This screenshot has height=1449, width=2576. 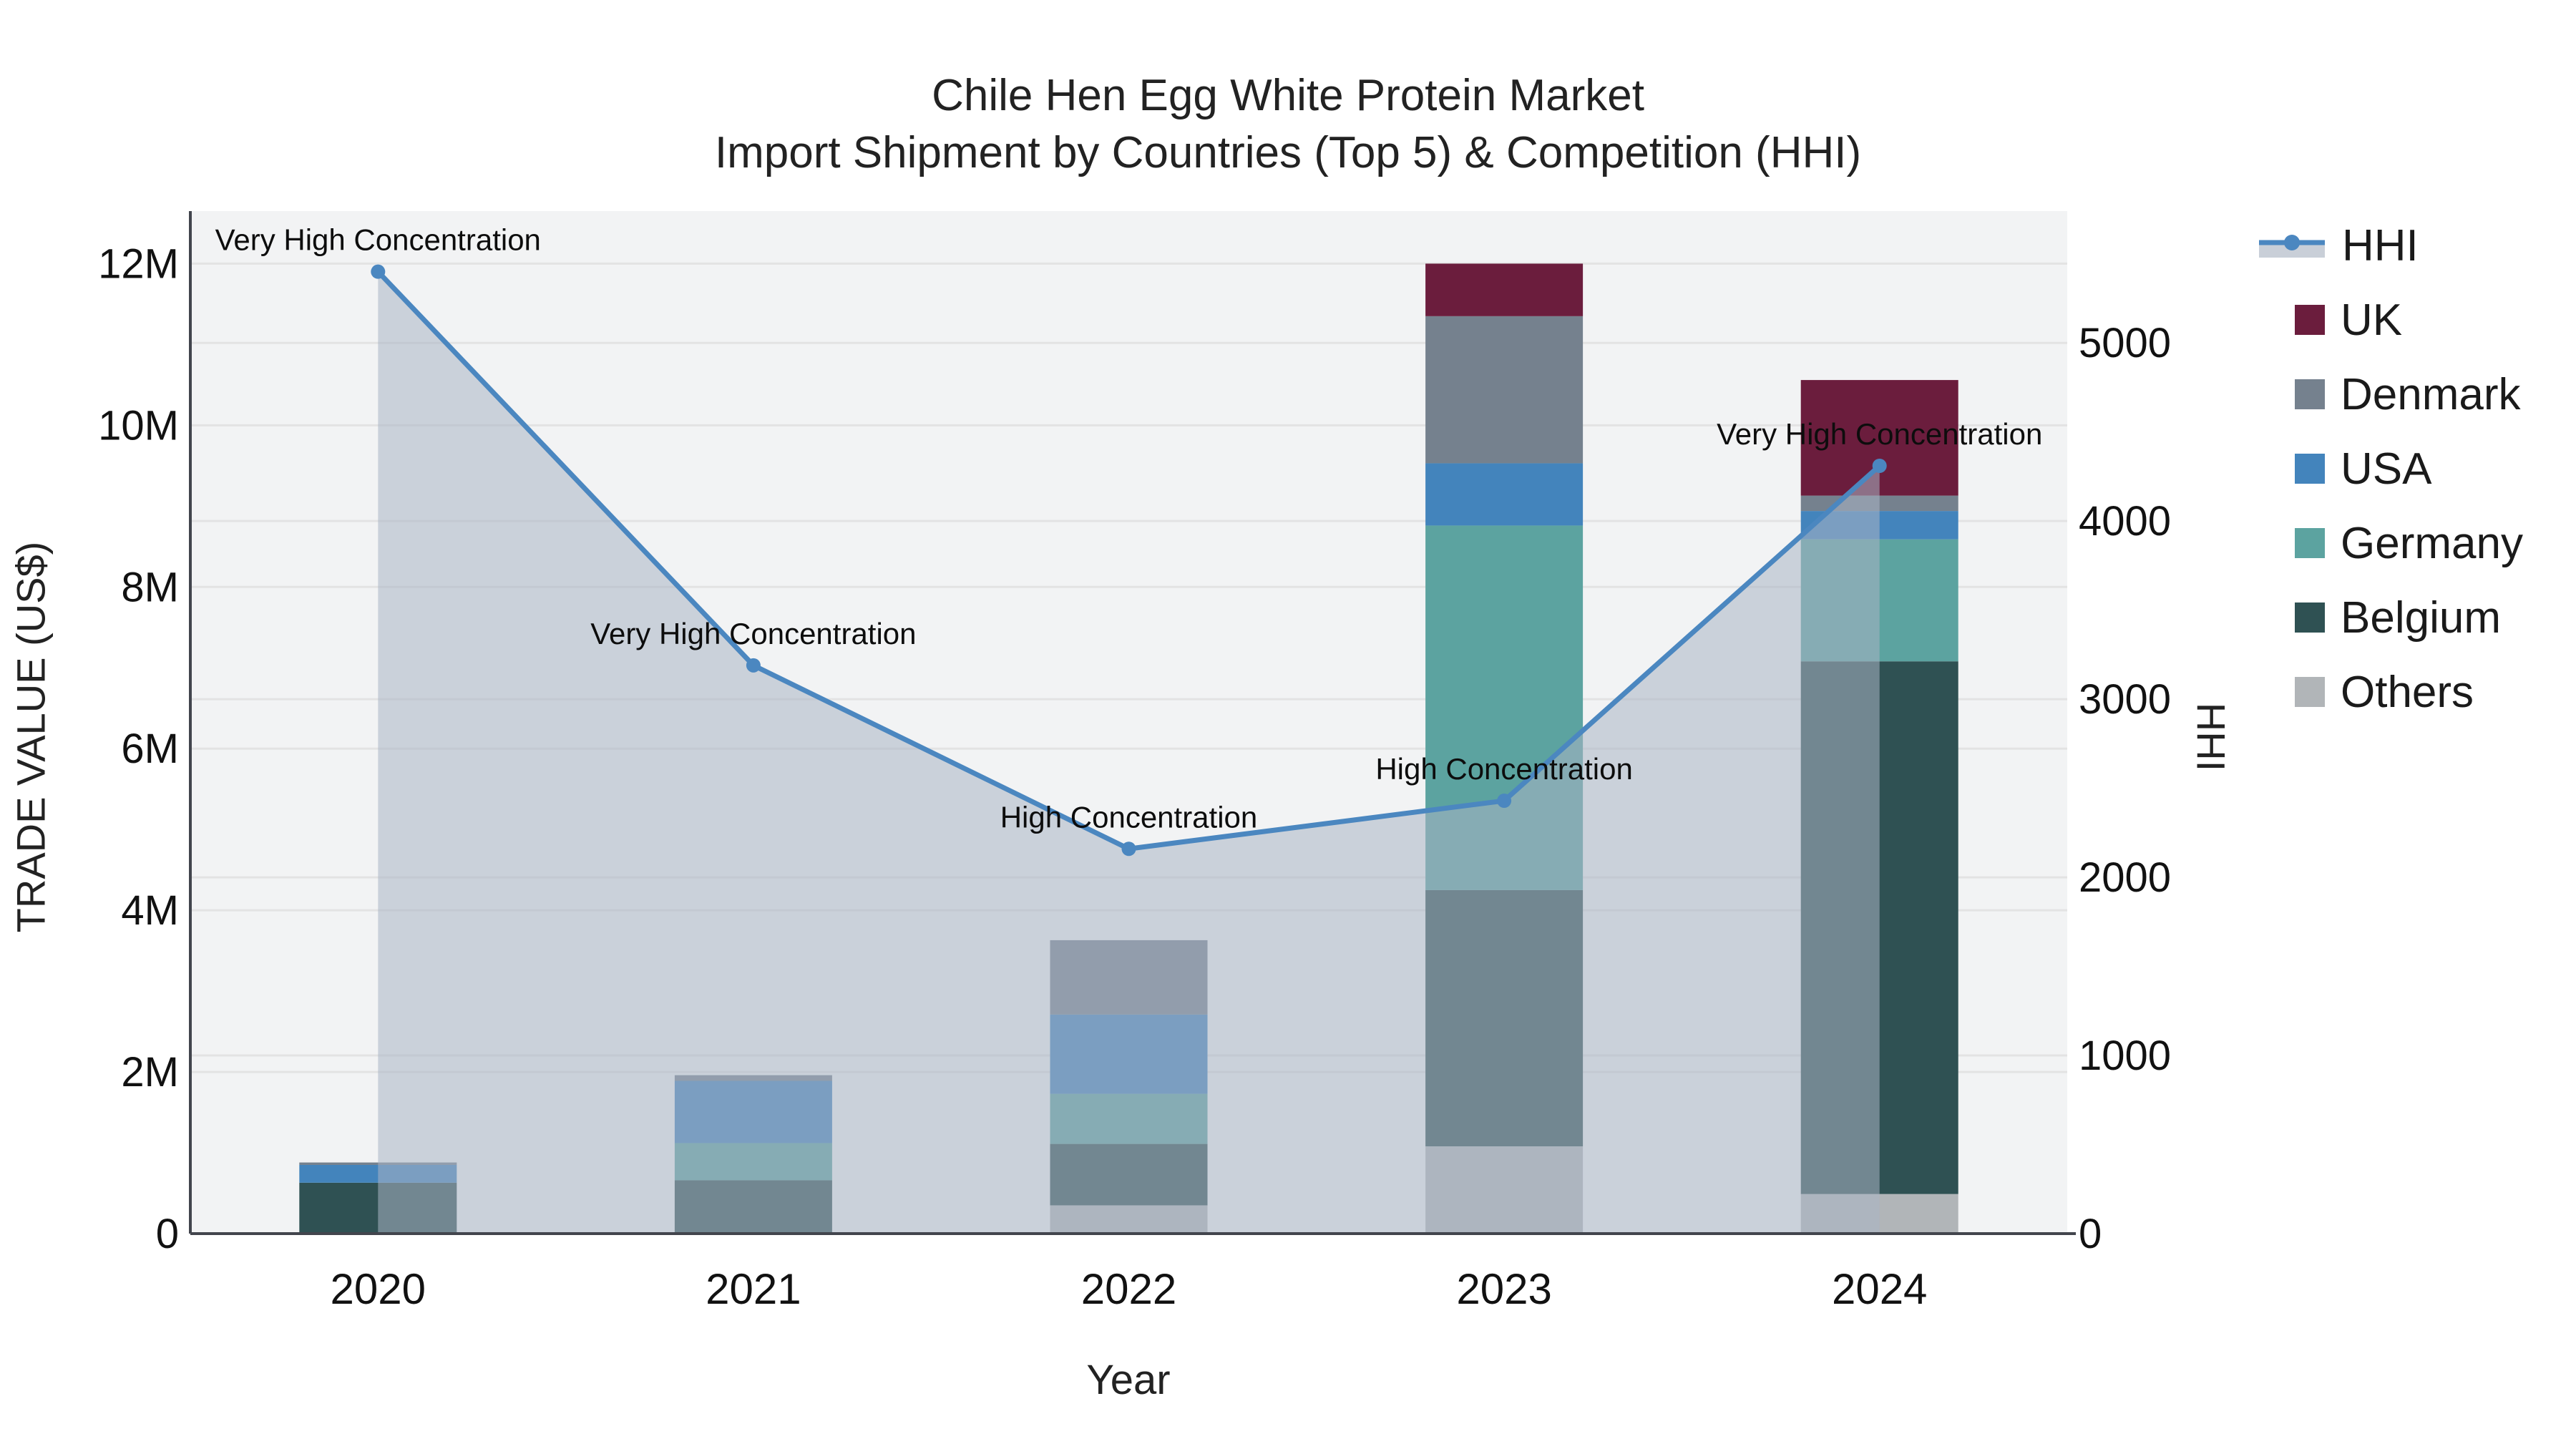 What do you see at coordinates (150, 587) in the screenshot?
I see `y-left-tick-8M: 8M` at bounding box center [150, 587].